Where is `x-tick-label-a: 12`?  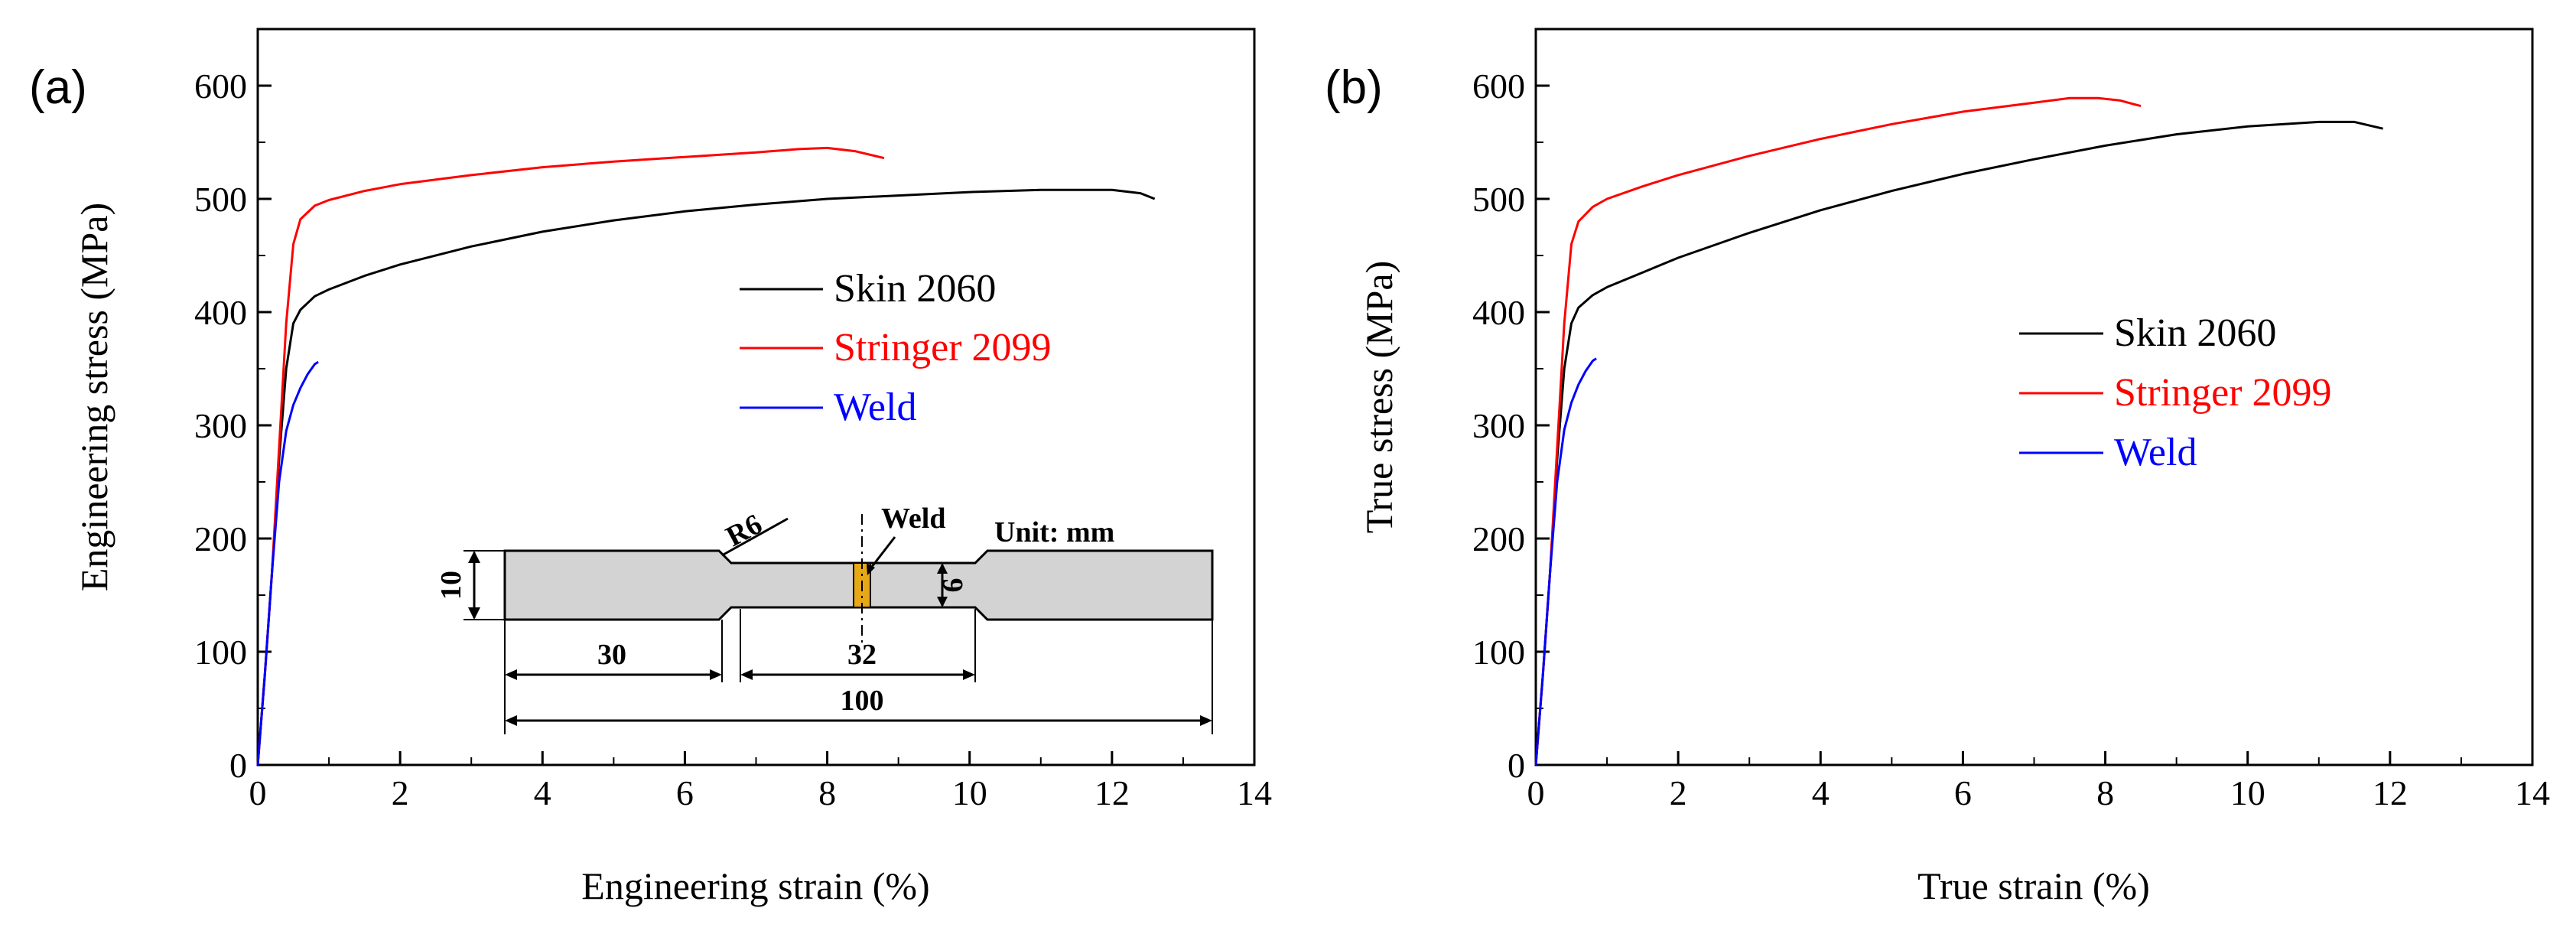
x-tick-label-a: 12 is located at coordinates (1112, 792).